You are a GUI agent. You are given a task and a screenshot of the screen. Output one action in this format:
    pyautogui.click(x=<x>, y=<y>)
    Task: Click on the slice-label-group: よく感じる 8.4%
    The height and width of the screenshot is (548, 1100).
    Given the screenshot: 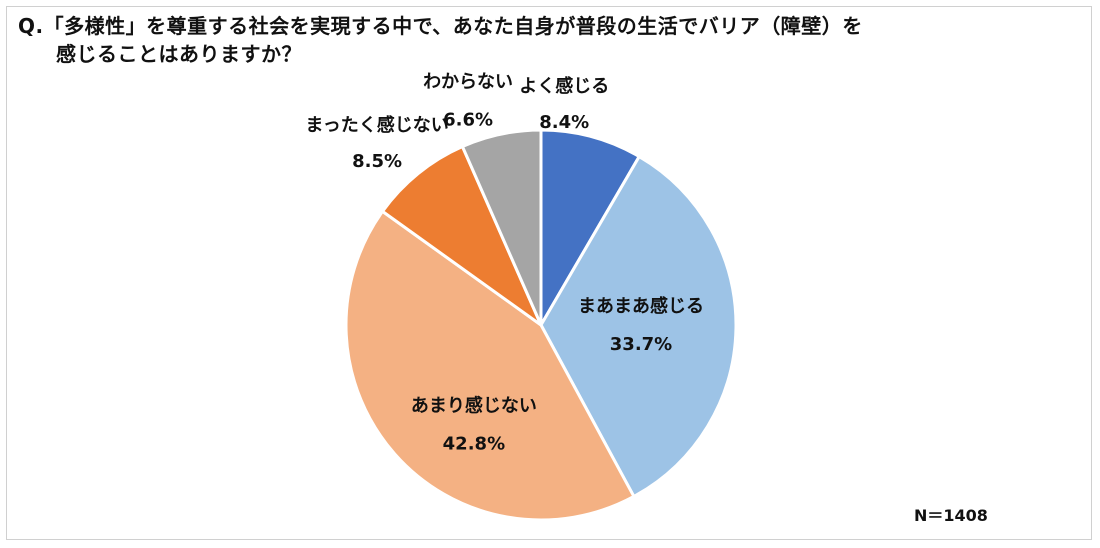 What is the action you would take?
    pyautogui.click(x=564, y=104)
    